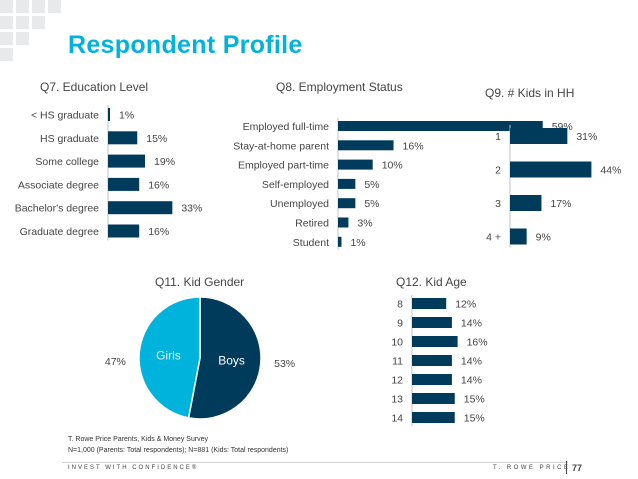 This screenshot has width=638, height=479. Describe the element at coordinates (532, 468) in the screenshot. I see `brand-logo-text: T. ROWE PRICE` at that location.